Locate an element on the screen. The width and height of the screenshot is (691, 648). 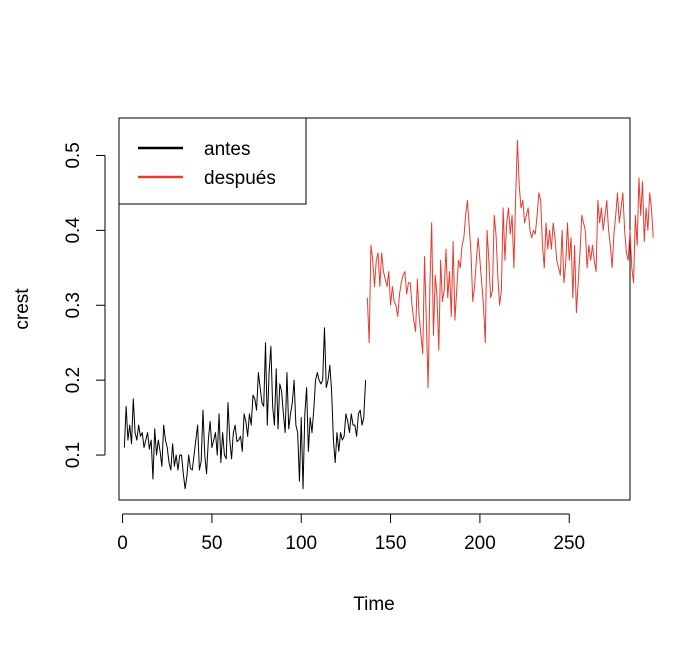
x-tick-label: 100 is located at coordinates (301, 543).